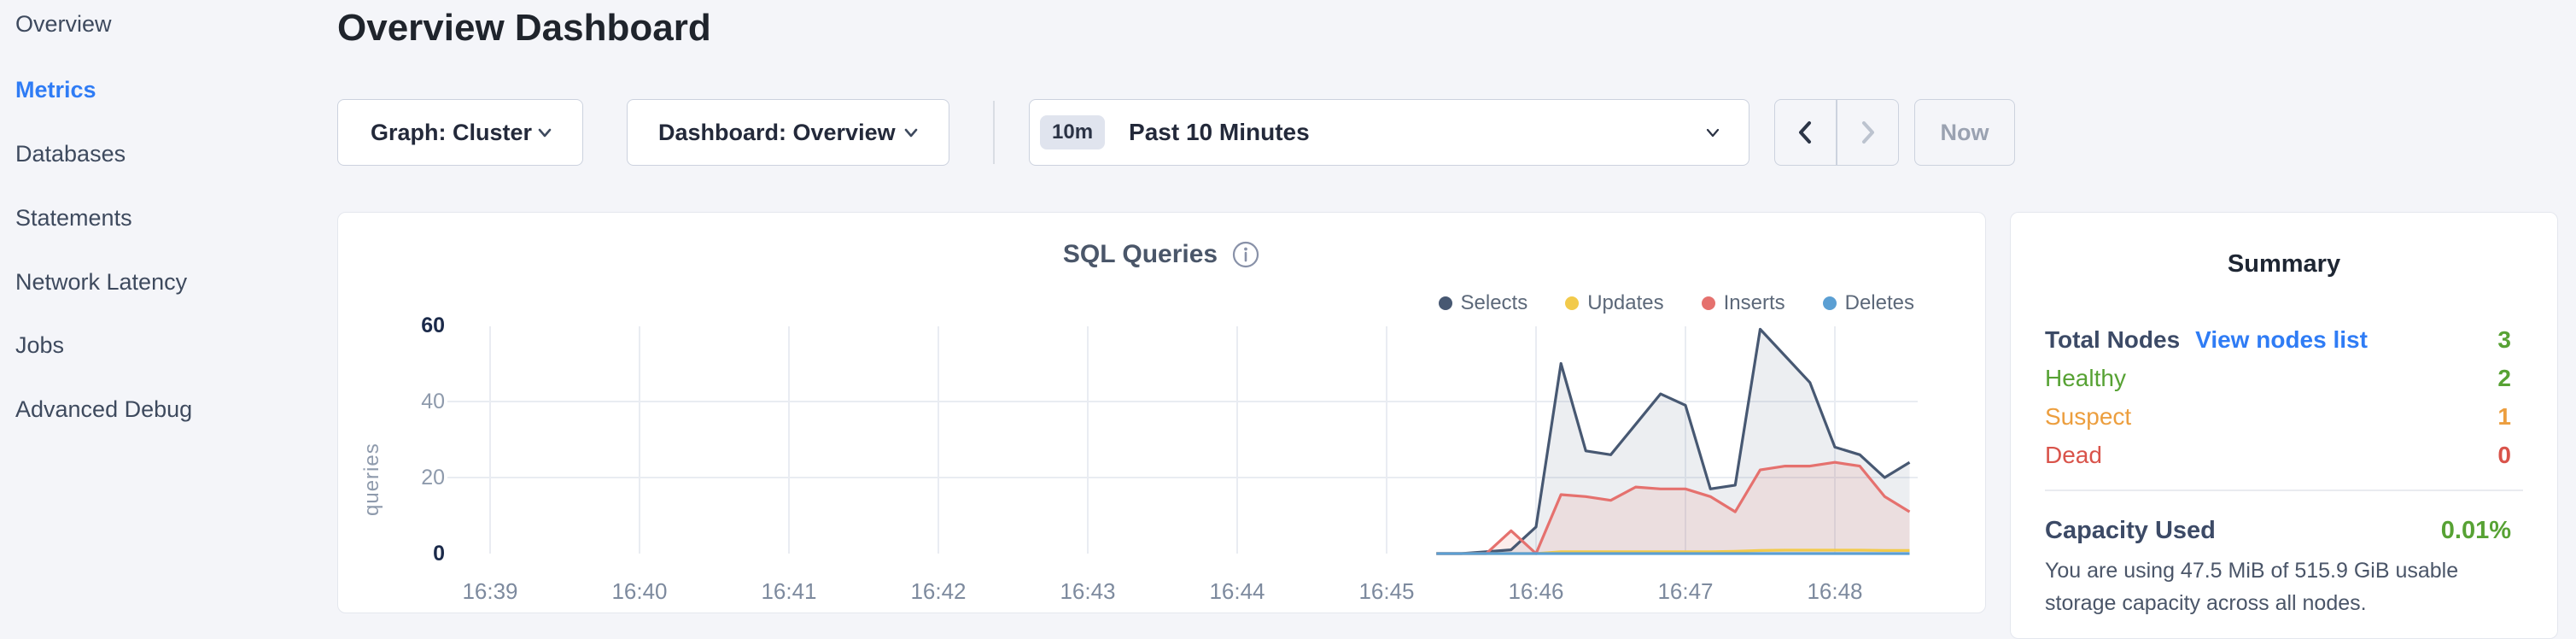 The width and height of the screenshot is (2576, 639). Describe the element at coordinates (1879, 302) in the screenshot. I see `legend-label: Deletes` at that location.